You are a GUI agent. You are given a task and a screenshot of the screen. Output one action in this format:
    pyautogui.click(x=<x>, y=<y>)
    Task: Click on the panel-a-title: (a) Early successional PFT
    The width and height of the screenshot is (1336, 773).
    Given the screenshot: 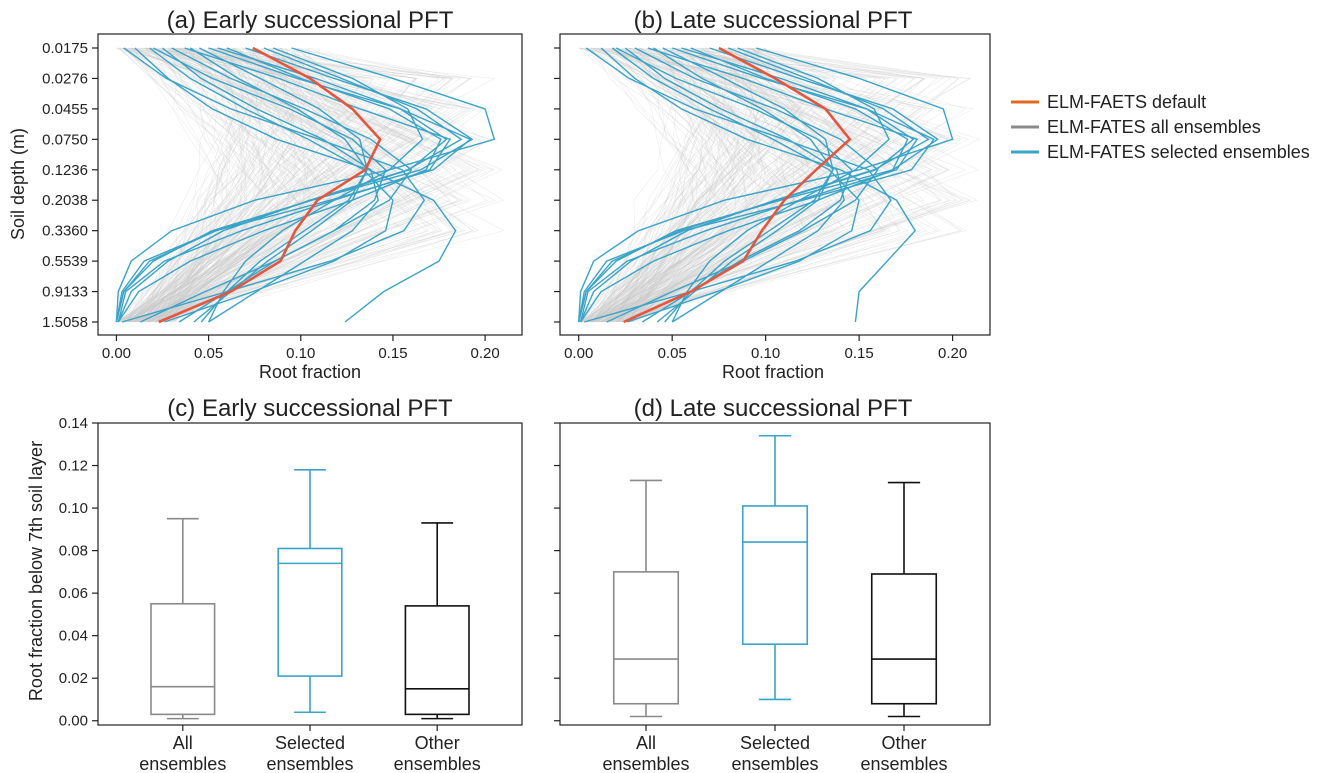 What is the action you would take?
    pyautogui.click(x=310, y=20)
    